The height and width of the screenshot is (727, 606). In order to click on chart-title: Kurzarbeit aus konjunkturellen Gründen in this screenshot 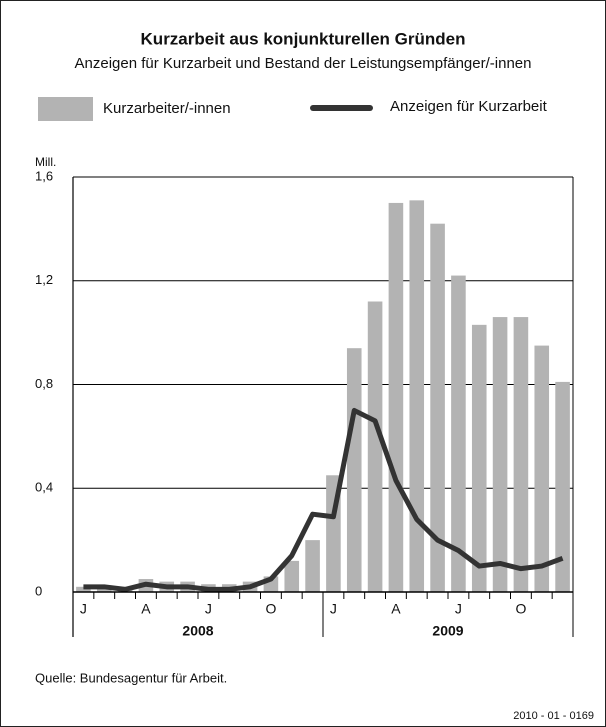, I will do `click(303, 38)`.